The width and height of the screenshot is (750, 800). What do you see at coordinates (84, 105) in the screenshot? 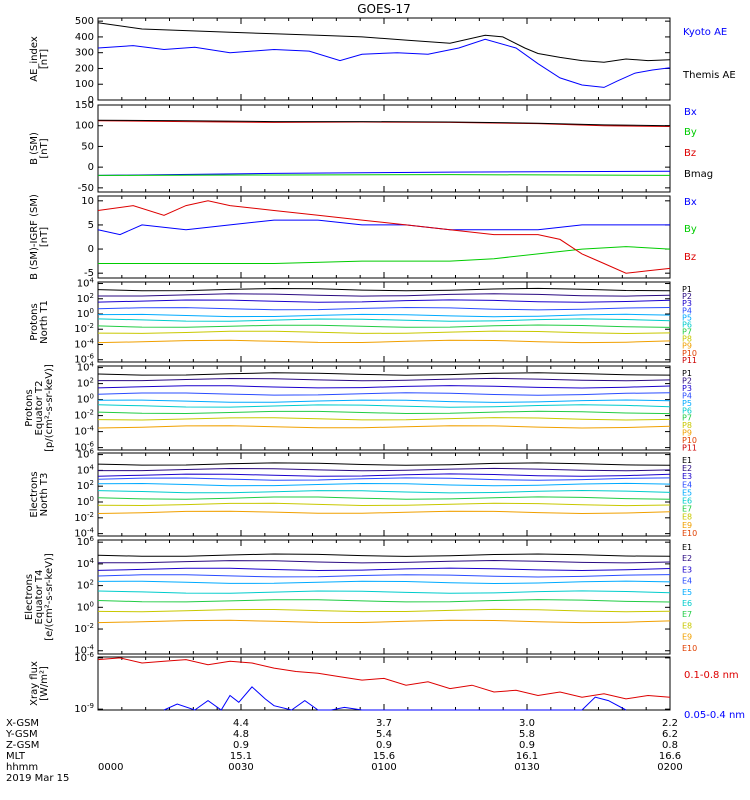
I see `y-tick-label: 150` at bounding box center [84, 105].